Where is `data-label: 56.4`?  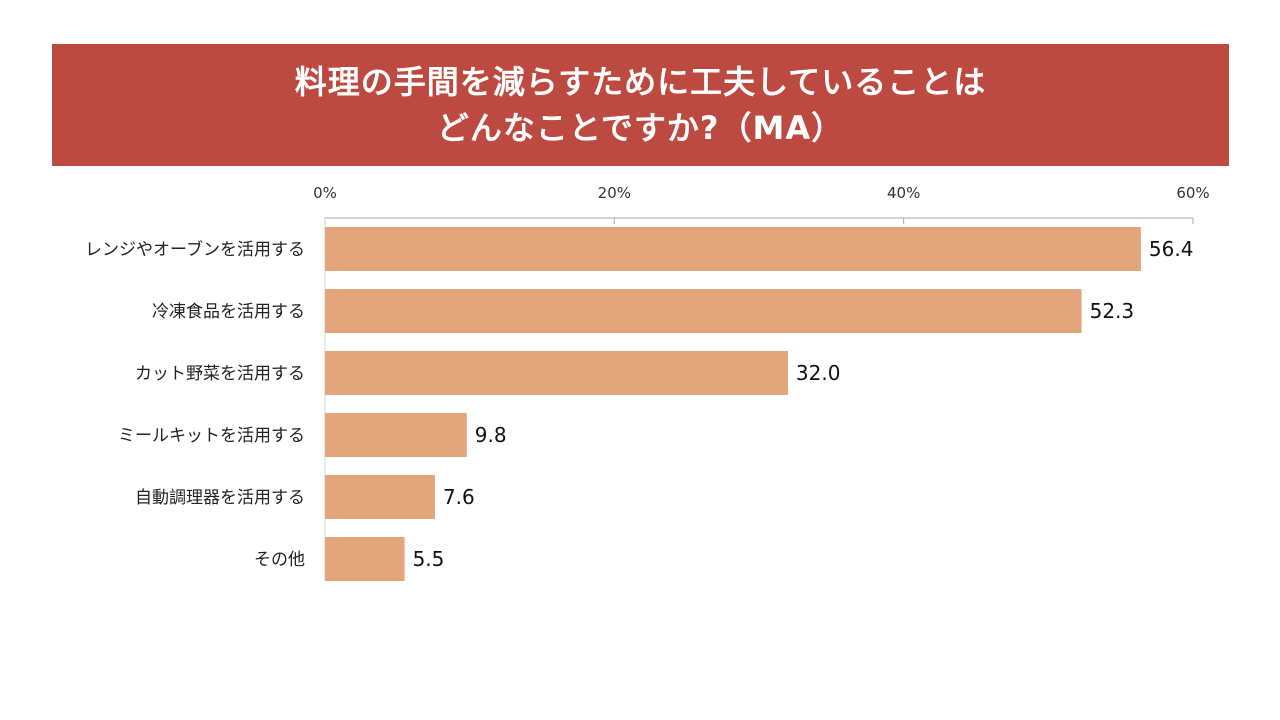 data-label: 56.4 is located at coordinates (1171, 249).